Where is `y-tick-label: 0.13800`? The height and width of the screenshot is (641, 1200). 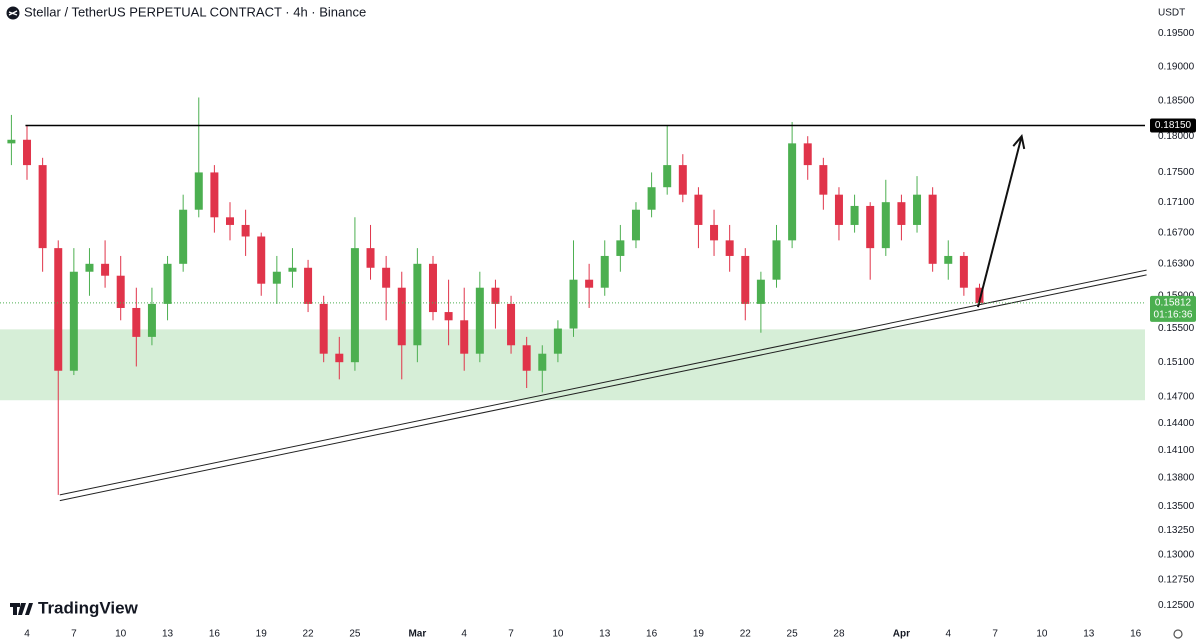 y-tick-label: 0.13800 is located at coordinates (1176, 478).